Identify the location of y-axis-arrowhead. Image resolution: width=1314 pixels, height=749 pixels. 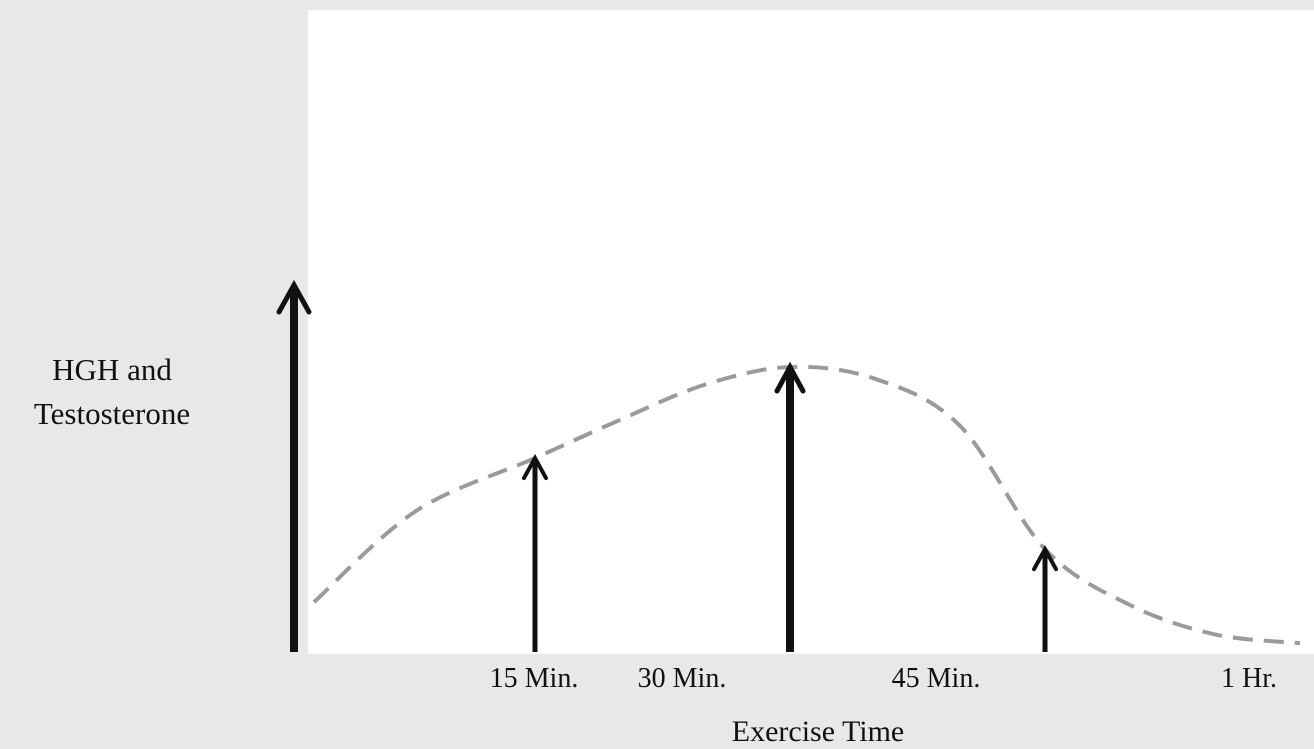
(294, 297).